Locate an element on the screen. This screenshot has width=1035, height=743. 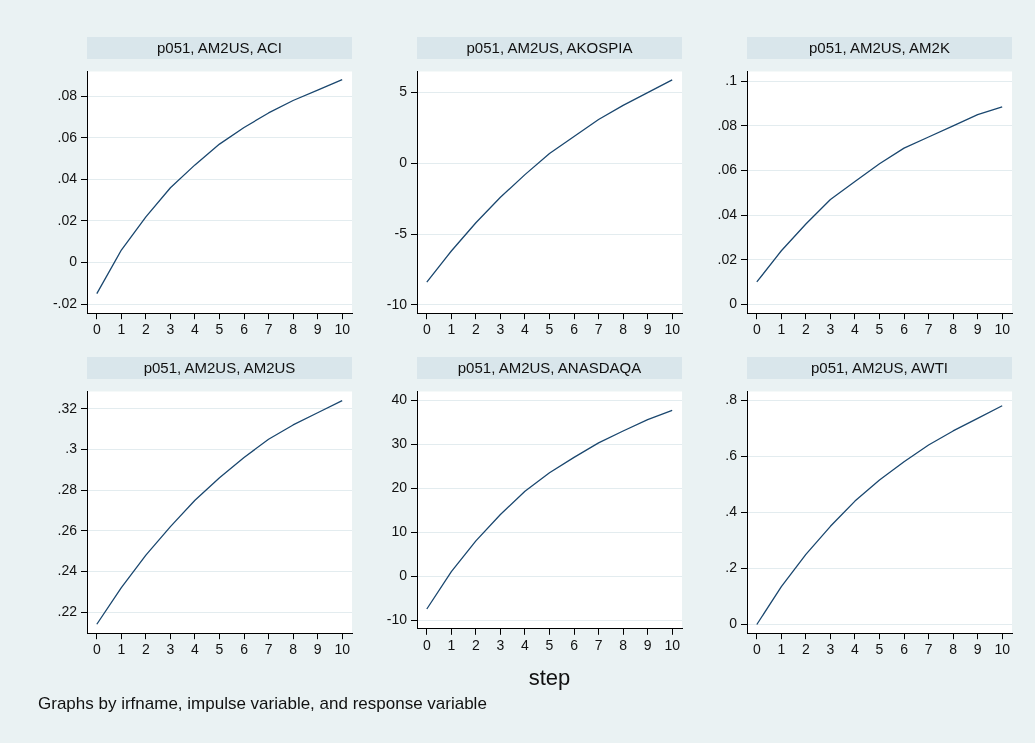
y-tick-label: .4 is located at coordinates (731, 511).